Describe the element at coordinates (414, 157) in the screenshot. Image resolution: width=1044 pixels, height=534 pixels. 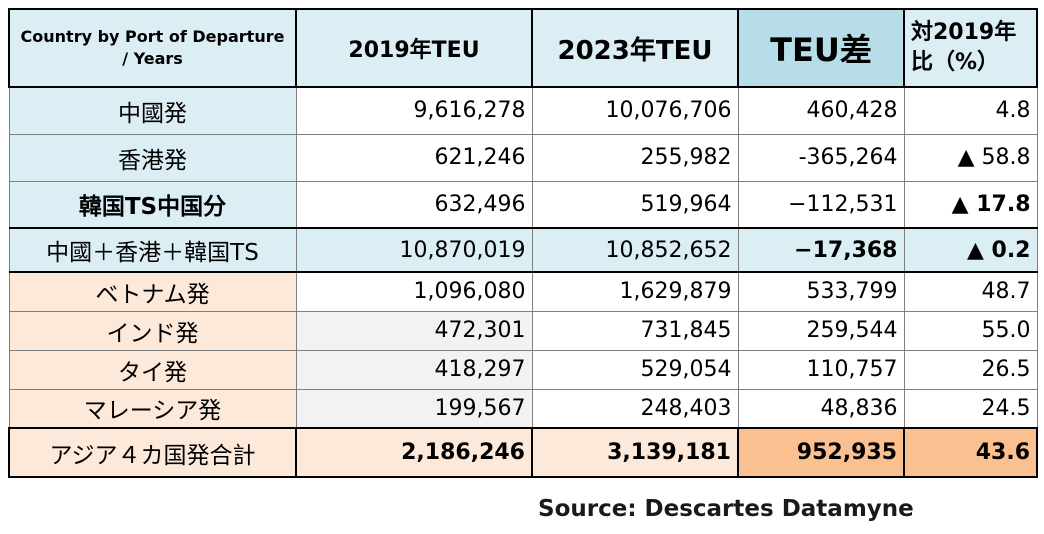
I see `value-2019: 621,246` at that location.